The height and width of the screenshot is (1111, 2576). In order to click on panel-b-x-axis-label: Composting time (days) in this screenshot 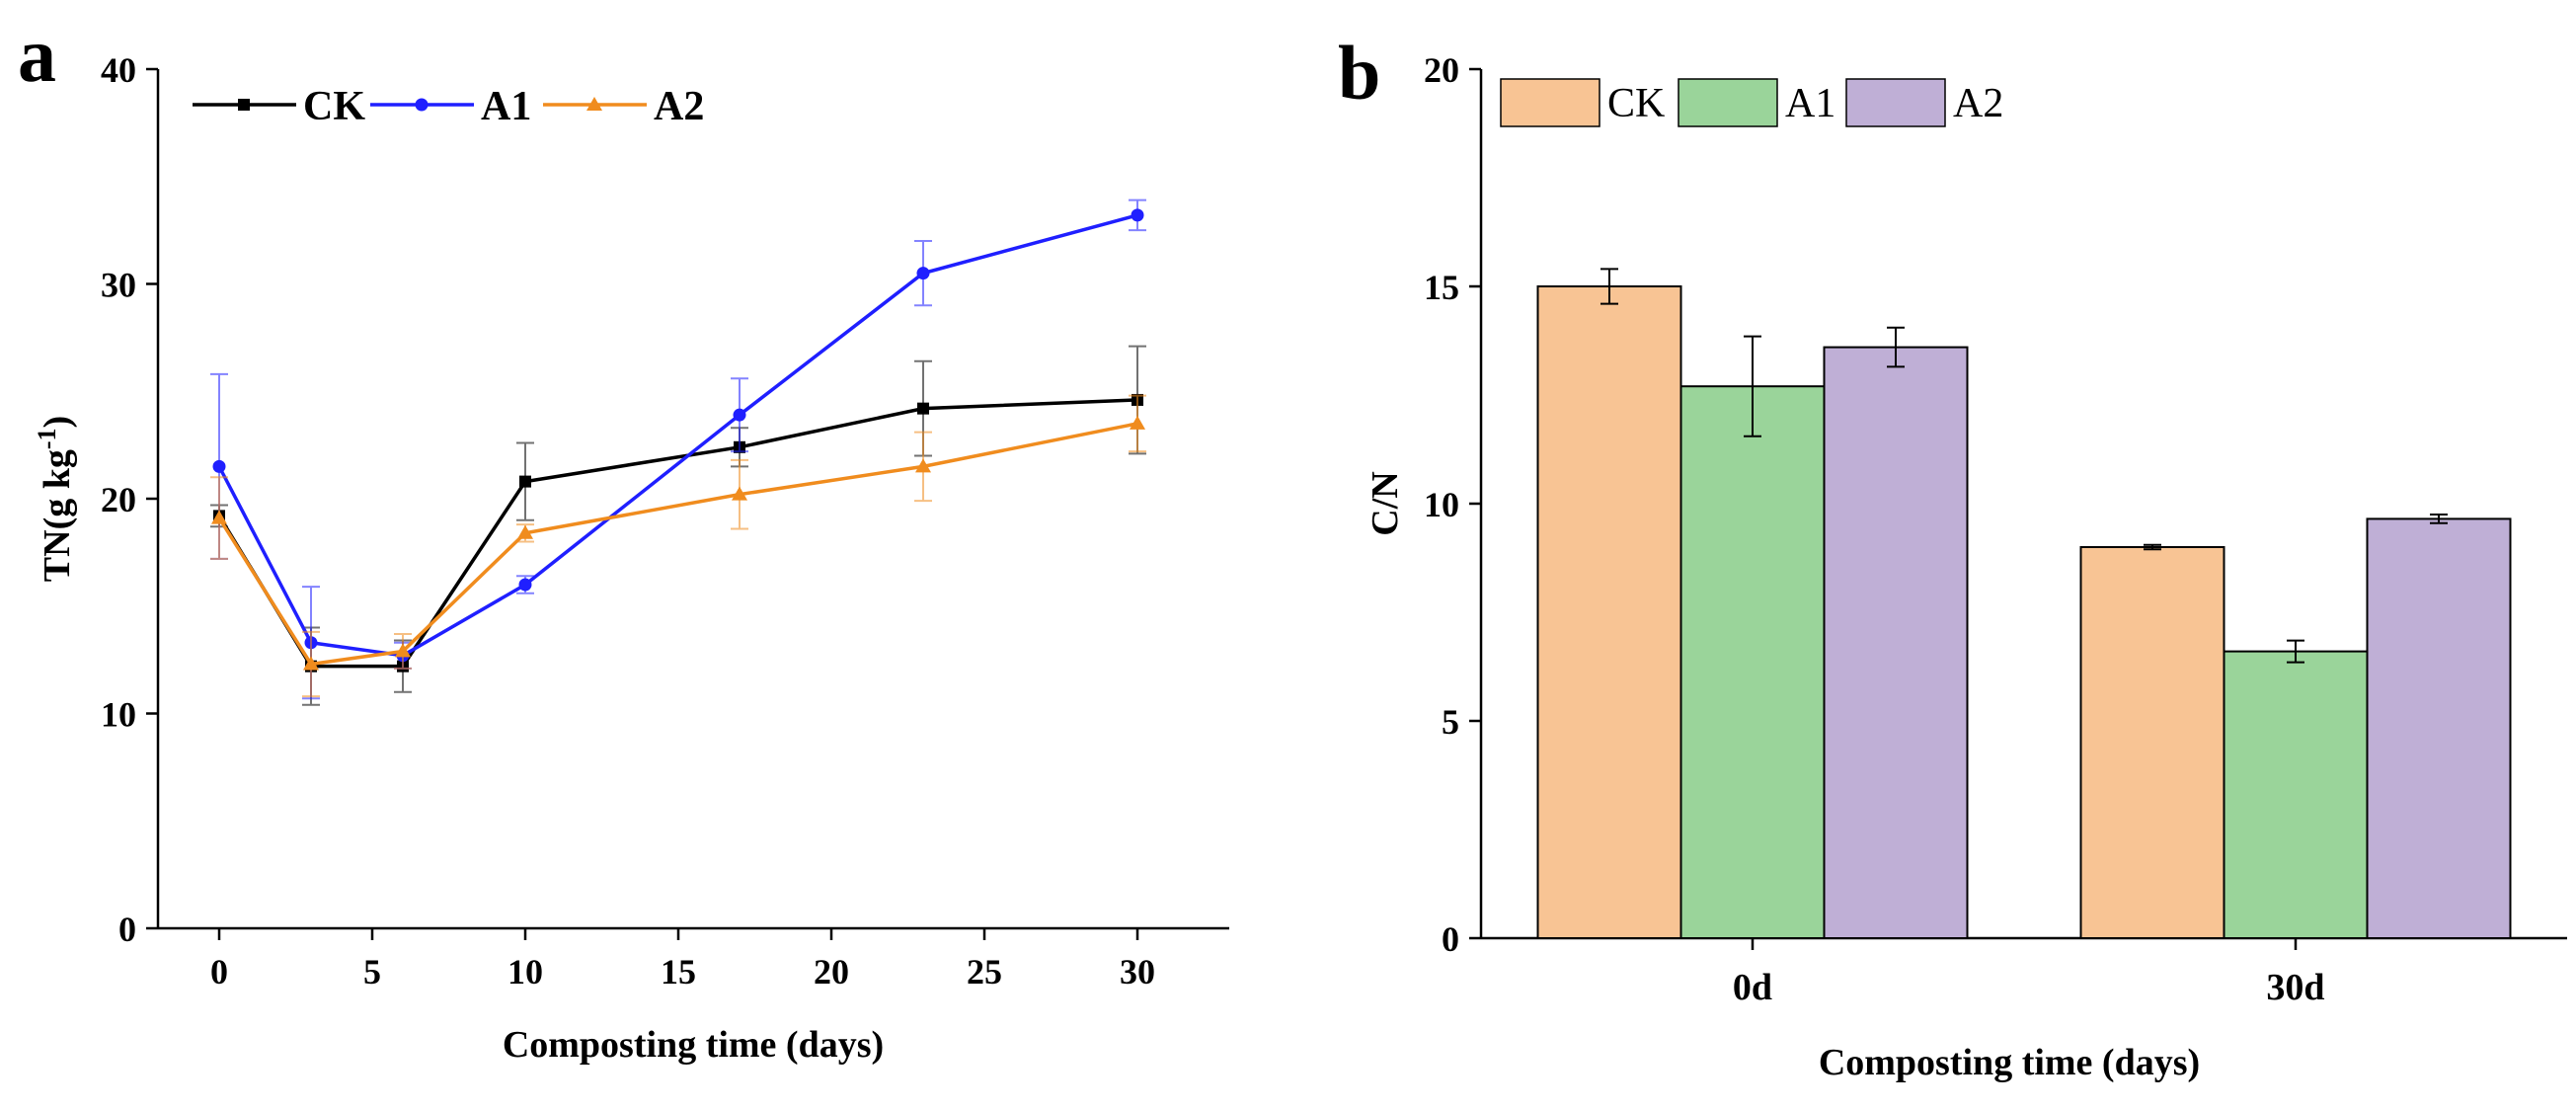, I will do `click(2009, 1062)`.